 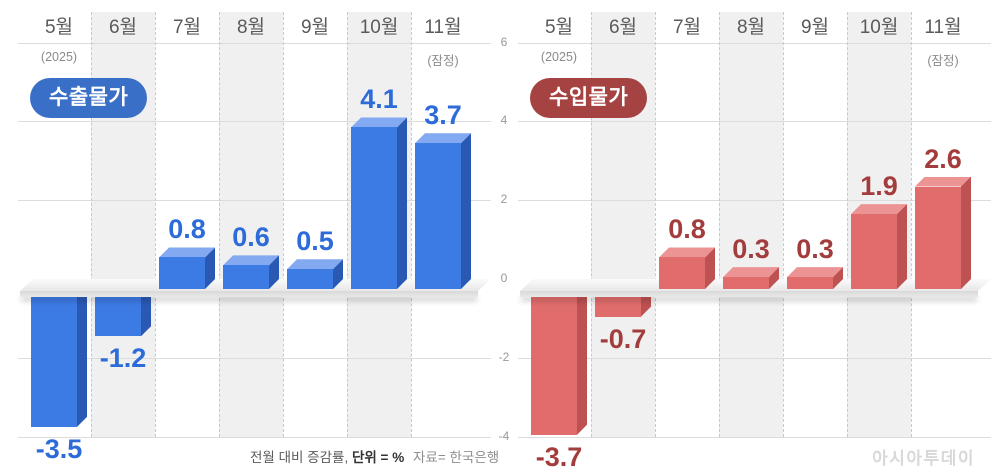 What do you see at coordinates (504, 435) in the screenshot?
I see `y-tick-label: -4` at bounding box center [504, 435].